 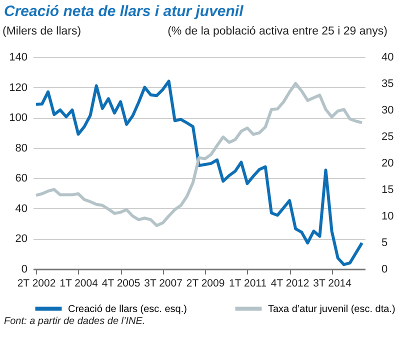 I want to click on y-axis-title: (Milers de llars), so click(x=42, y=32).